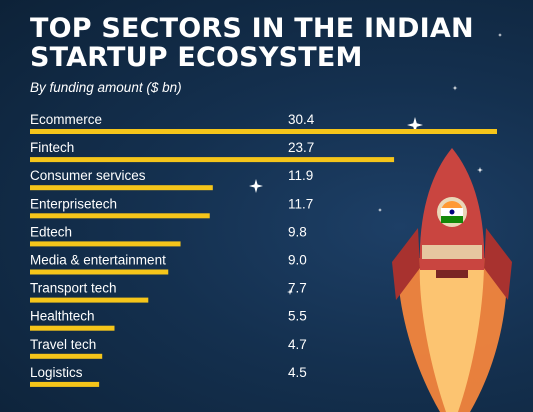  Describe the element at coordinates (300, 203) in the screenshot. I see `value-label: 11.7` at that location.